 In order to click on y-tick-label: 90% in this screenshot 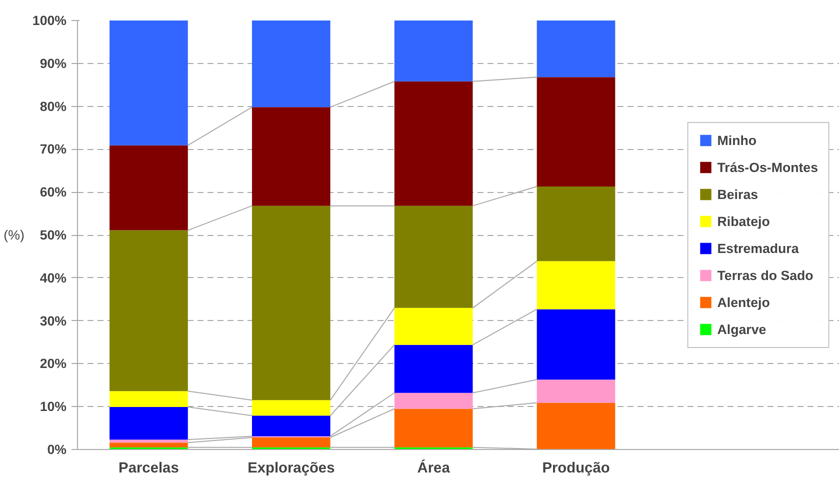, I will do `click(53, 63)`.